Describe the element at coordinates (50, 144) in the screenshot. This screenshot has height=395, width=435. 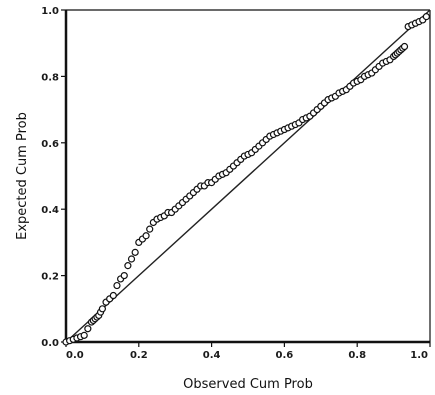
I see `y-tick-label: 0.6` at that location.